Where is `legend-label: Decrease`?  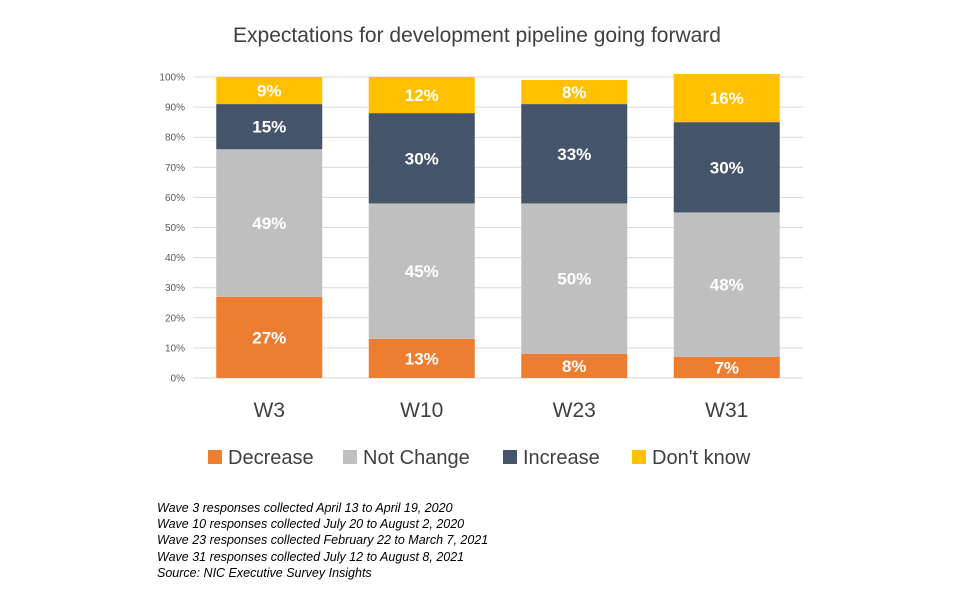
legend-label: Decrease is located at coordinates (271, 458).